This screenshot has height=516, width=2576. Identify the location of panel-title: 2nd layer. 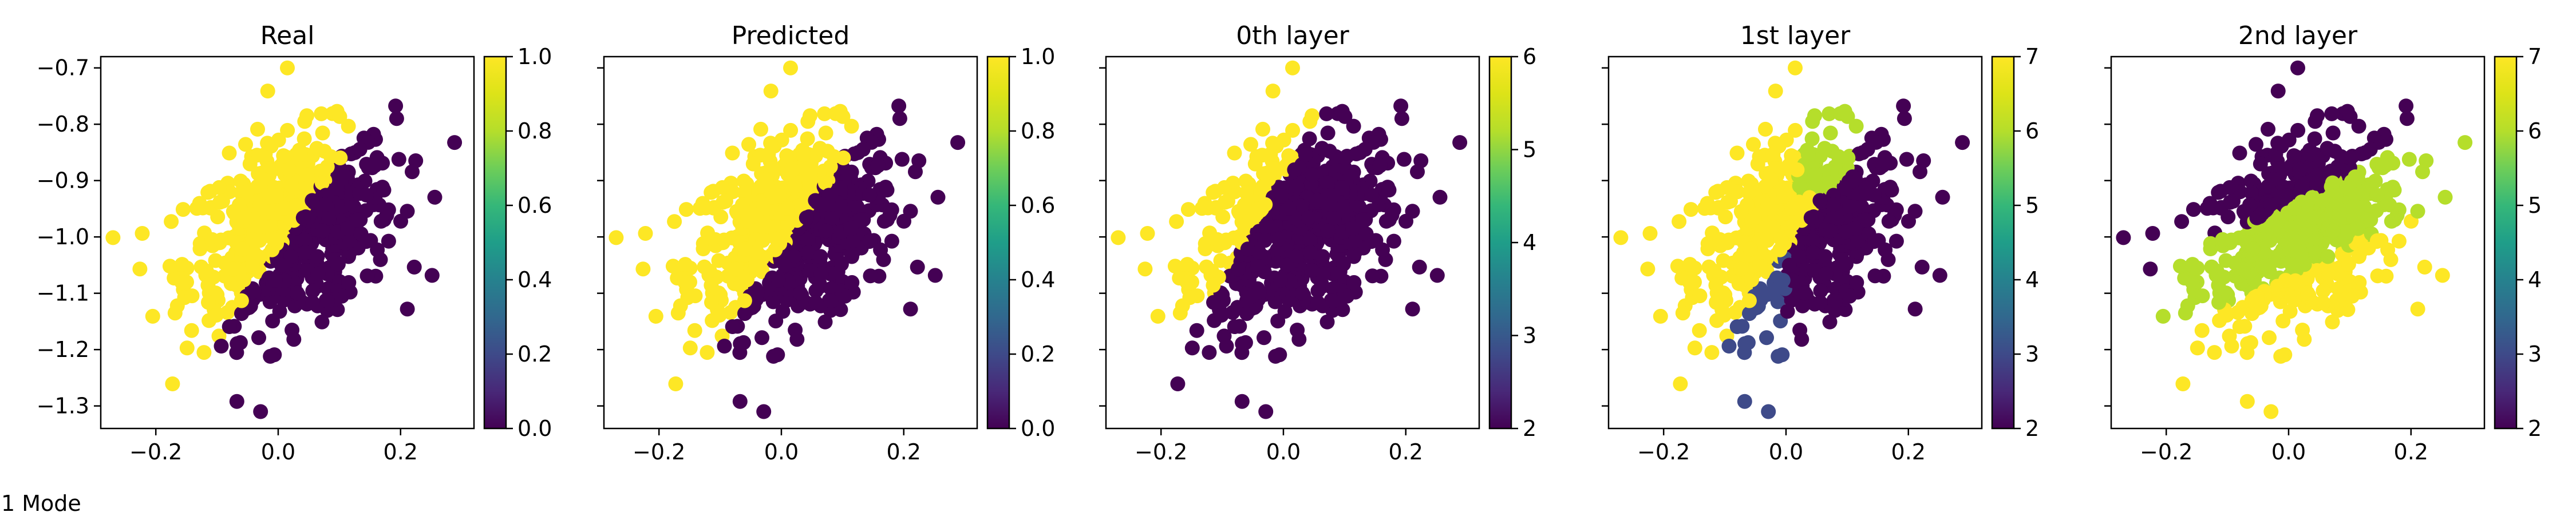
(2298, 35).